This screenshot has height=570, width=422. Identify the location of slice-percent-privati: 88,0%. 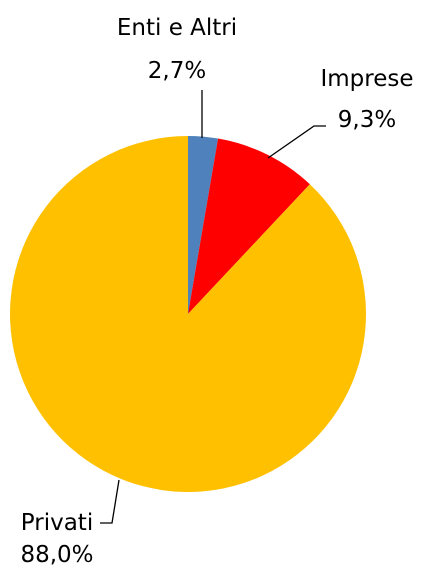
(56, 555).